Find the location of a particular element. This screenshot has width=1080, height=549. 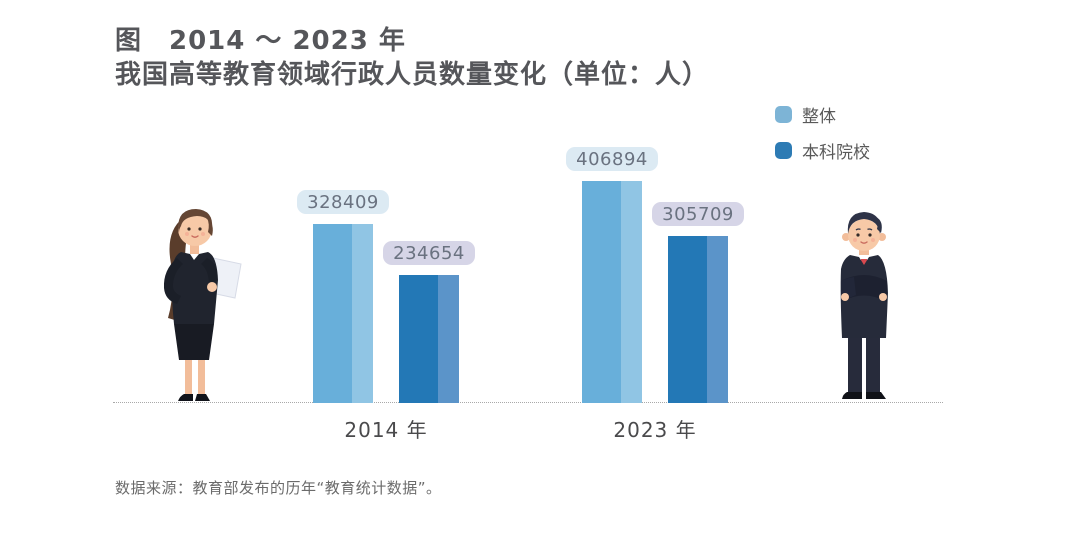

value-label-整体-2023年: 406894 is located at coordinates (612, 159).